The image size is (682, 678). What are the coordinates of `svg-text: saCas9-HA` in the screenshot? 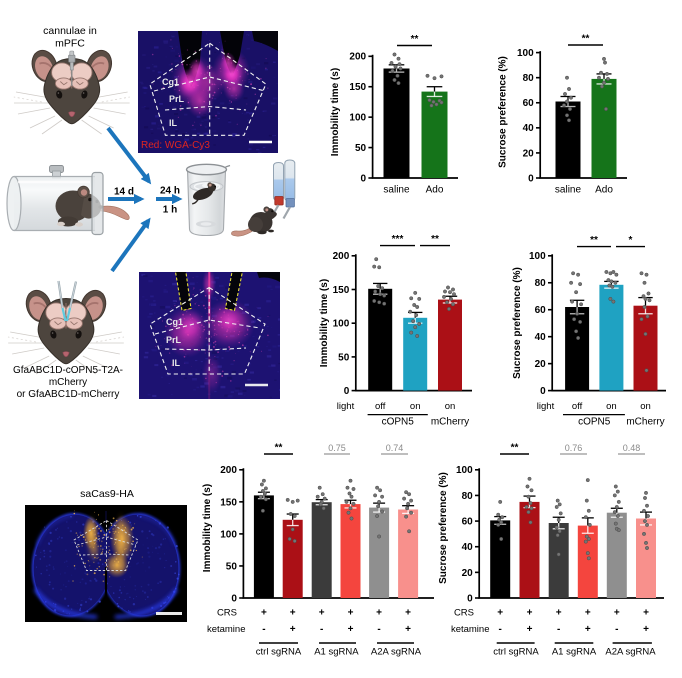 It's located at (107, 494).